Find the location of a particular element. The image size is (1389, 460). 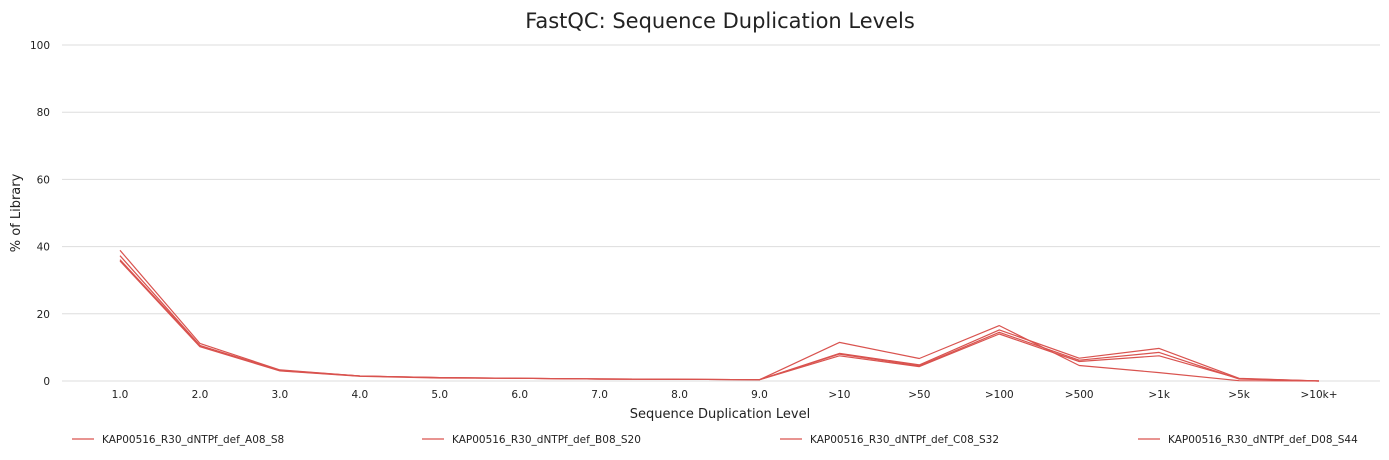

x-tick-label: >100 is located at coordinates (999, 395).